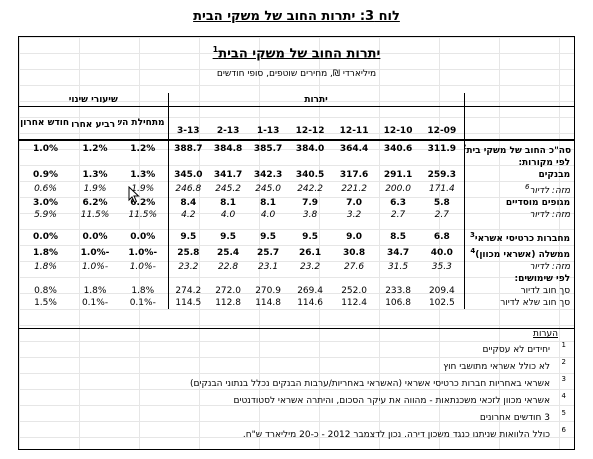 This screenshot has height=459, width=593. Describe the element at coordinates (228, 303) in the screenshot. I see `table-cell: 112.8` at that location.